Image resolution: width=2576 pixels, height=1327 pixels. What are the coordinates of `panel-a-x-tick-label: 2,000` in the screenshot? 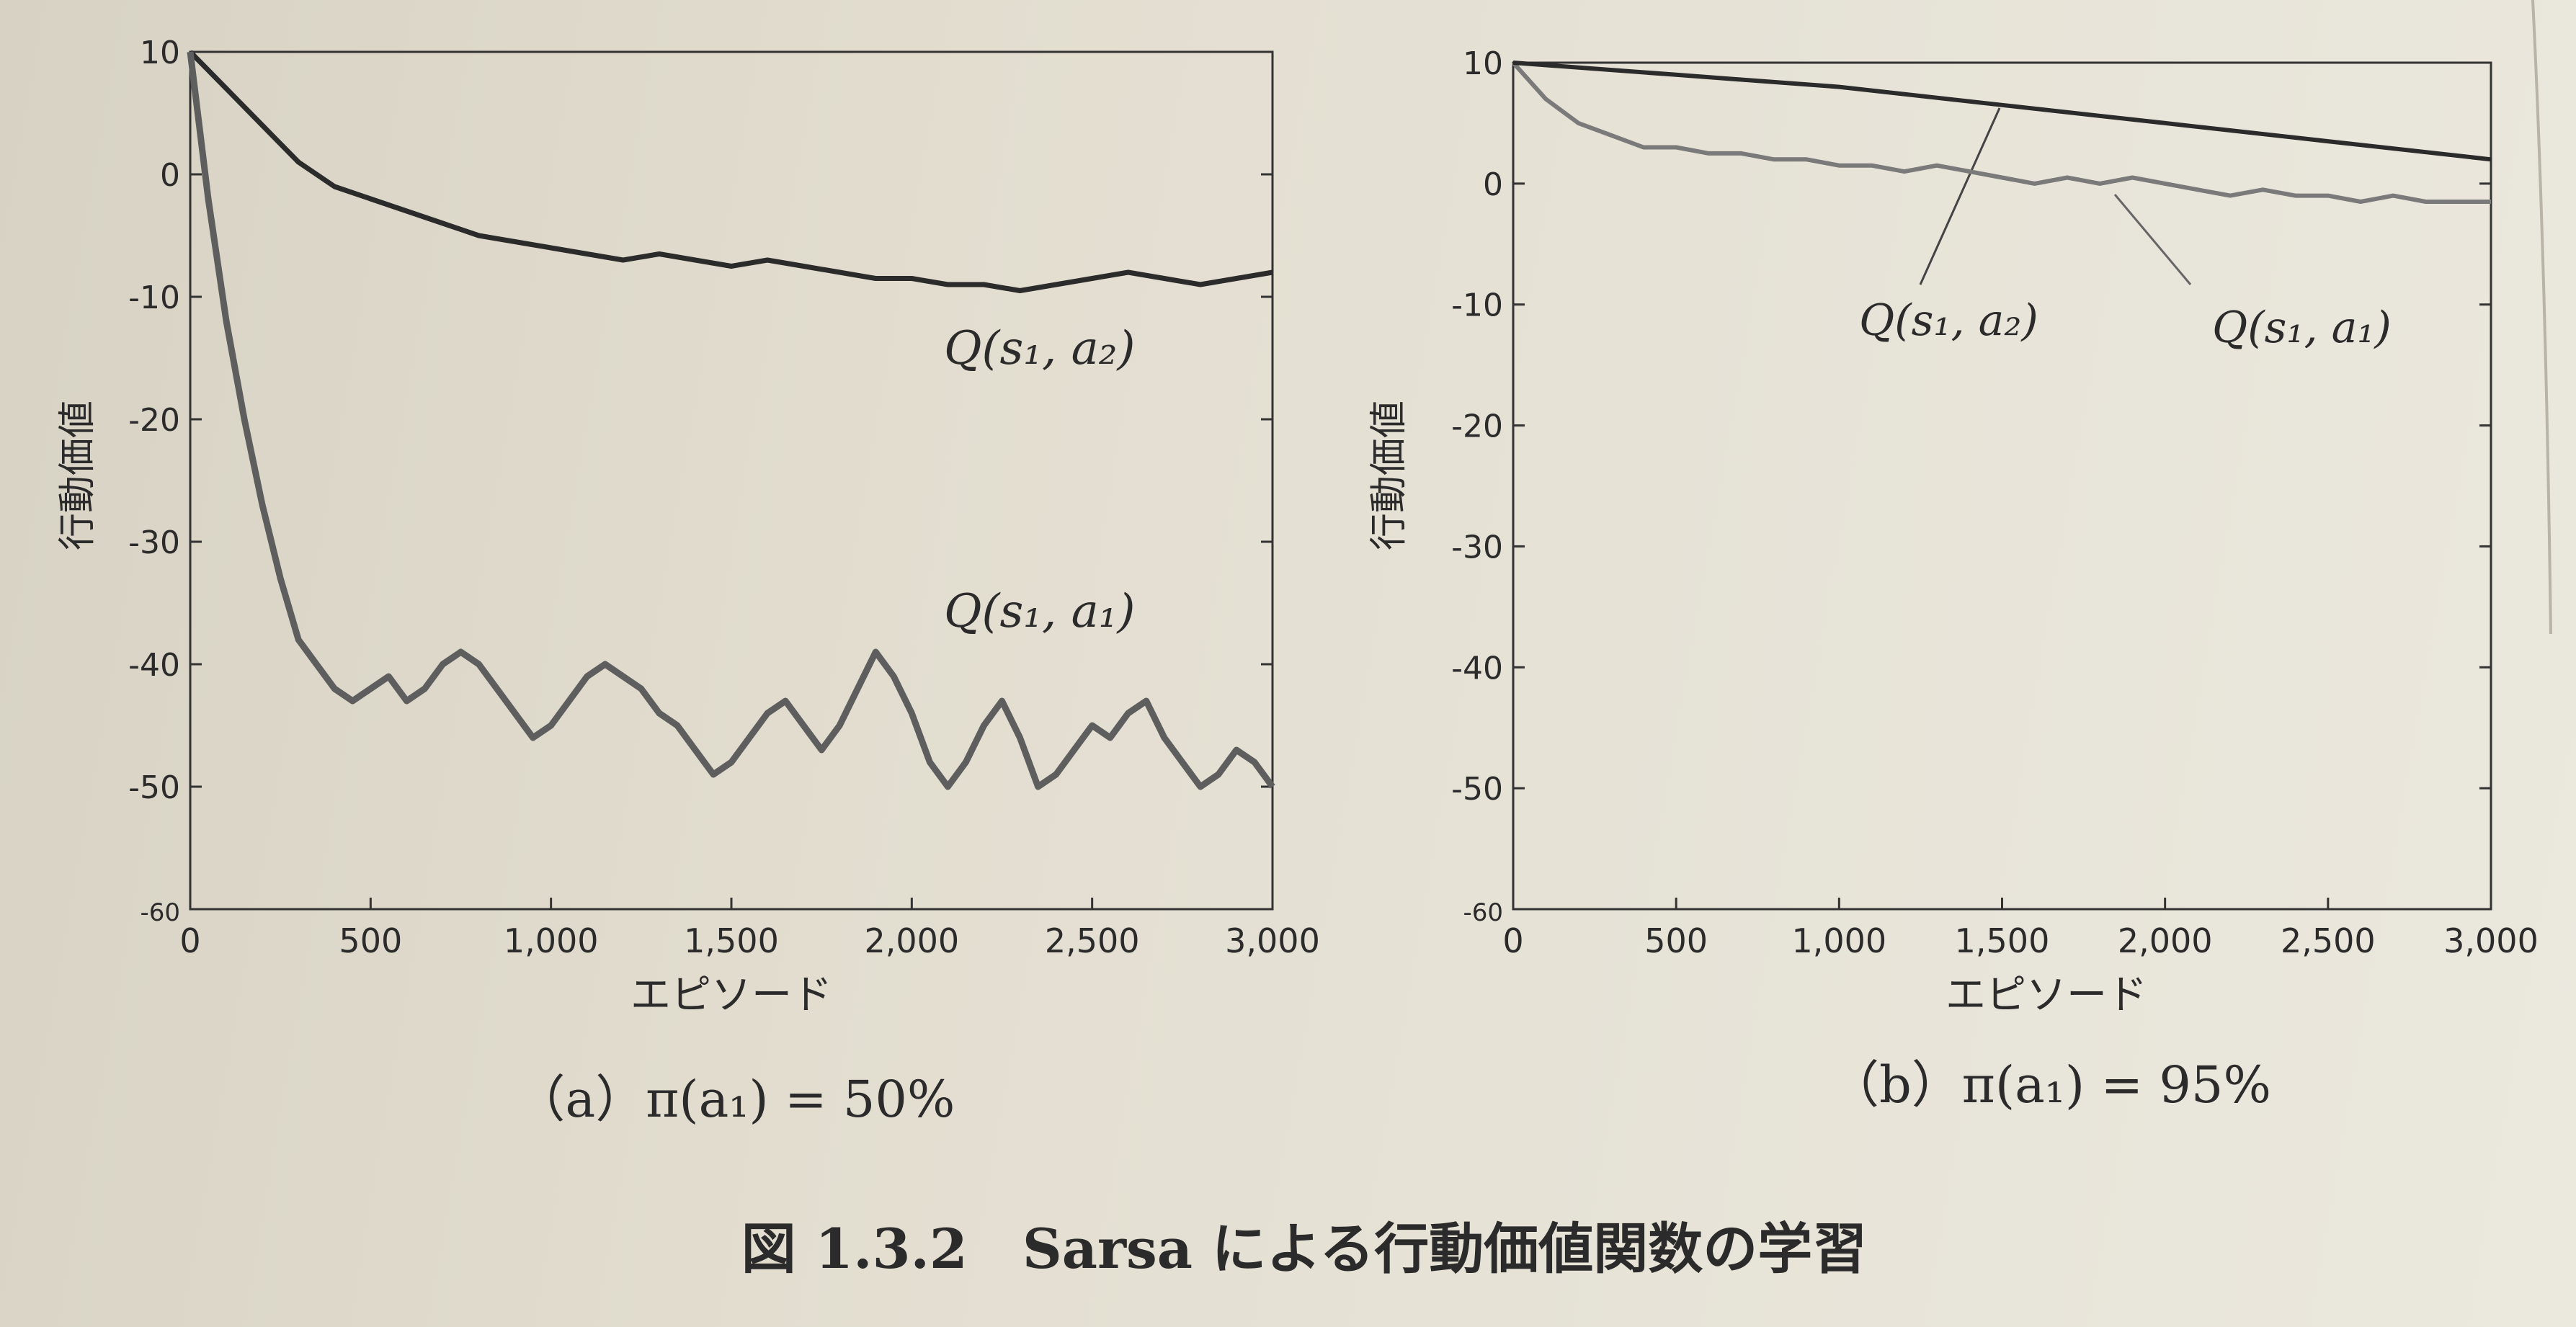 It's located at (911, 940).